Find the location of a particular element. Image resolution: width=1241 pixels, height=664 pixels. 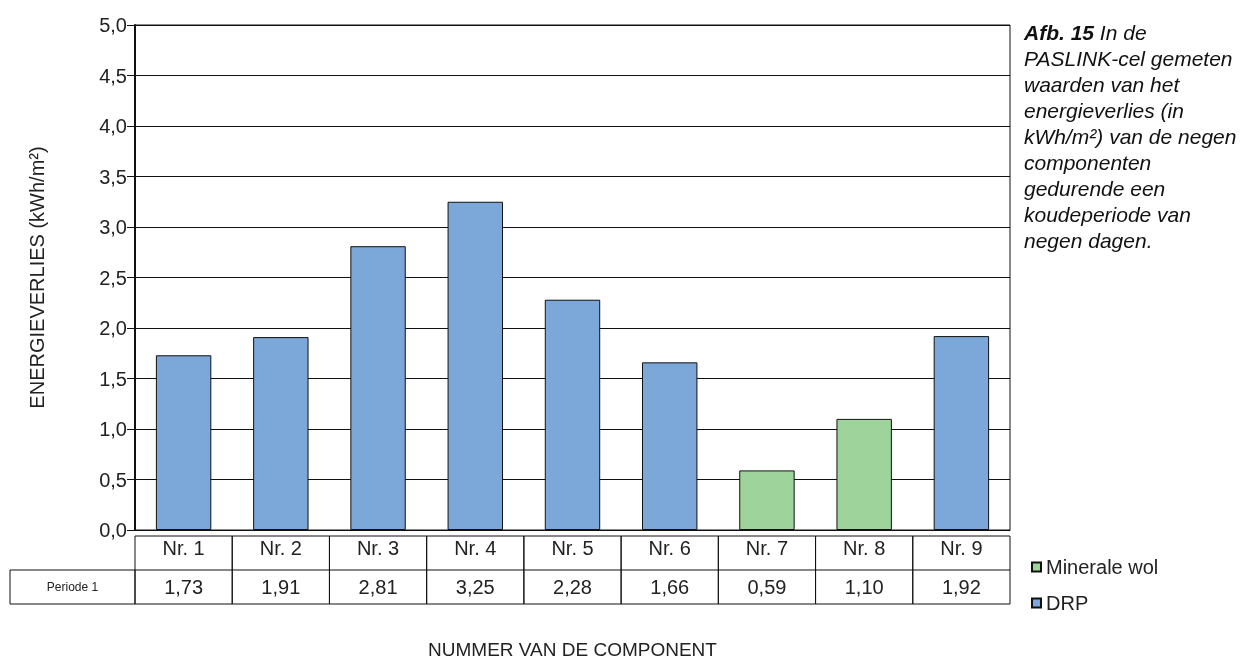

y-tick-label: 2,5 is located at coordinates (113, 277).